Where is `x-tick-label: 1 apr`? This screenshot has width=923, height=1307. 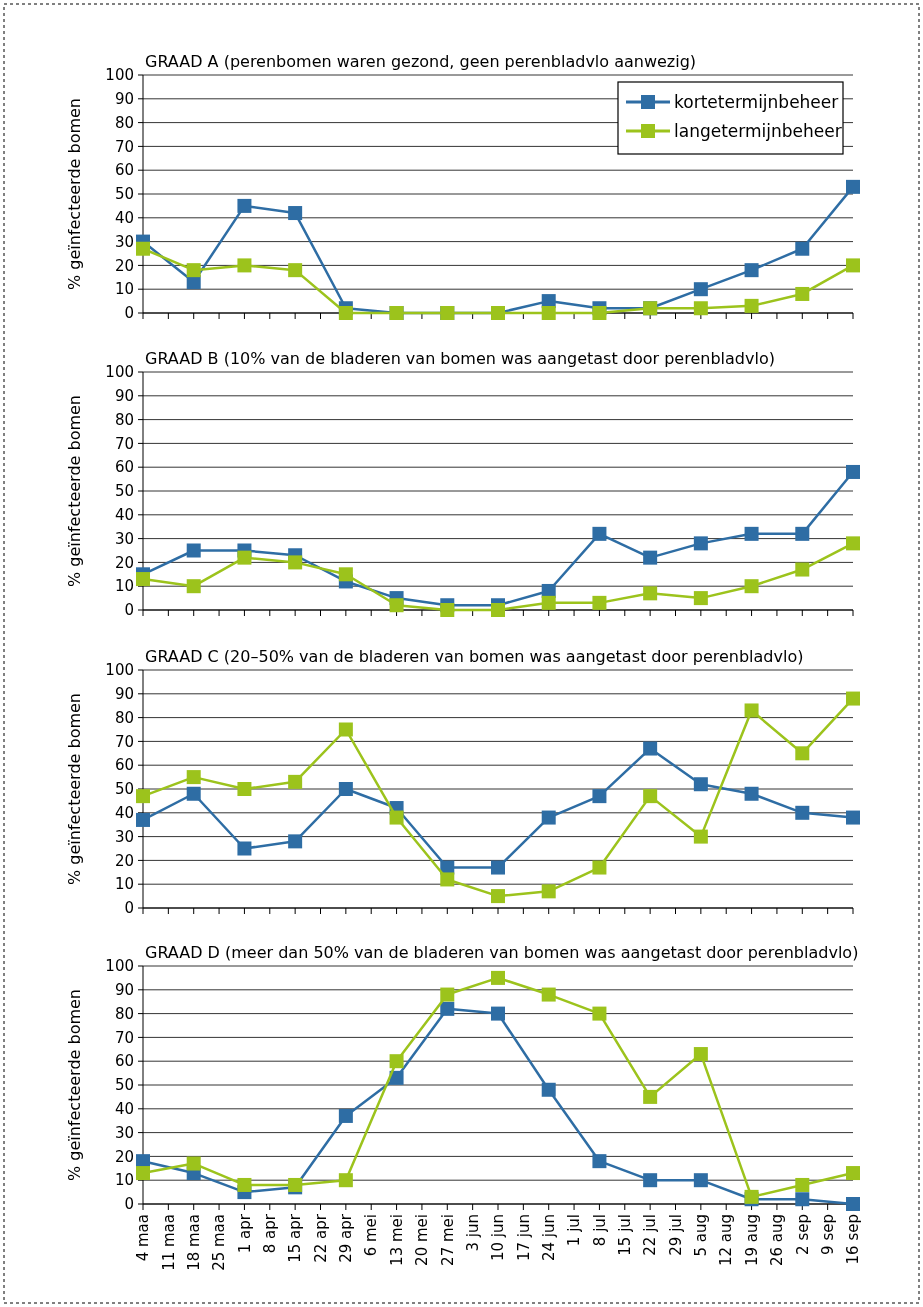 x-tick-label: 1 apr is located at coordinates (244, 1233).